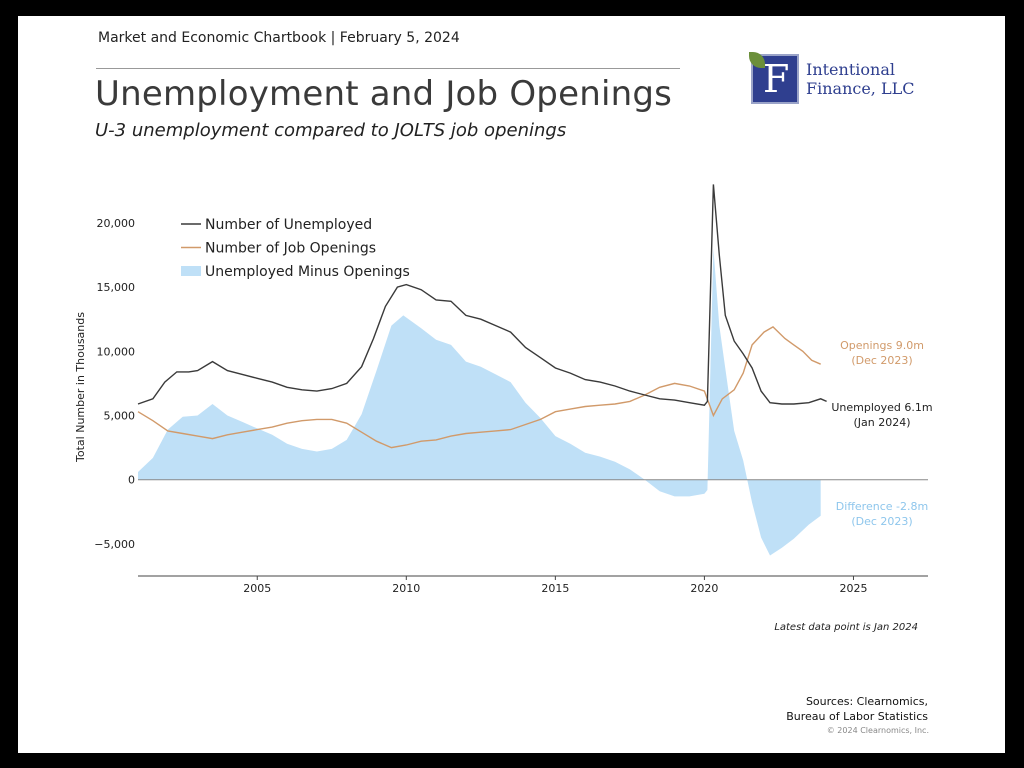 The image size is (1024, 768). I want to click on page-title: Unemployment and Job Openings, so click(384, 94).